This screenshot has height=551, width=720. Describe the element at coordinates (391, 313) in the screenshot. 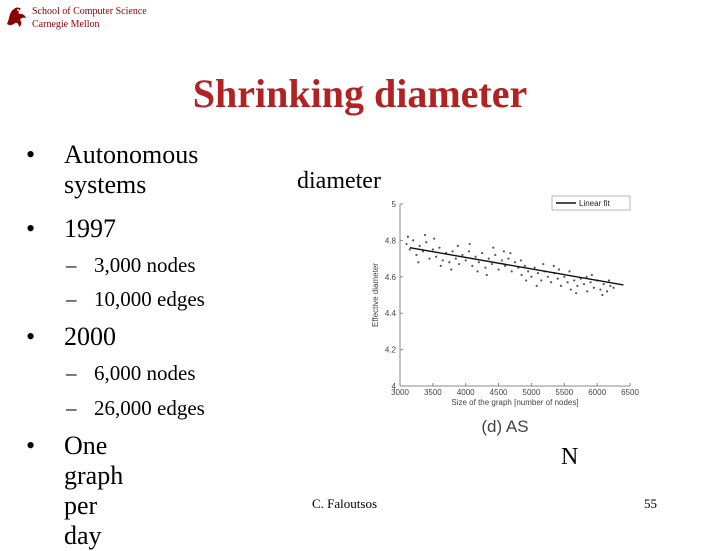

I see `y-tick-label: 4.4` at that location.